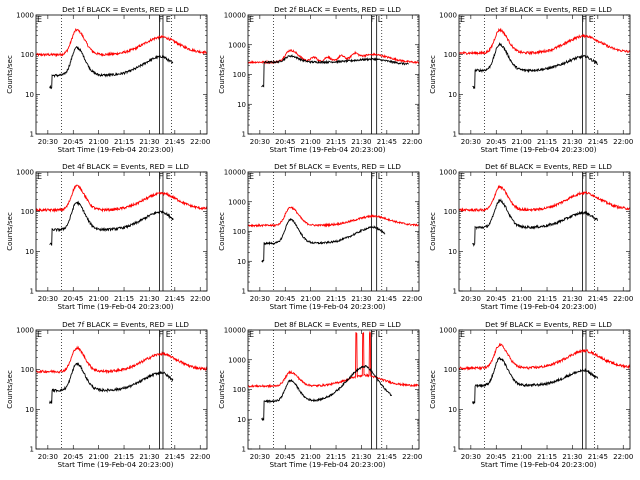 The image size is (640, 480). Describe the element at coordinates (548, 166) in the screenshot. I see `panel-title: Det 6f BLACK = Events, RED = LLD` at that location.